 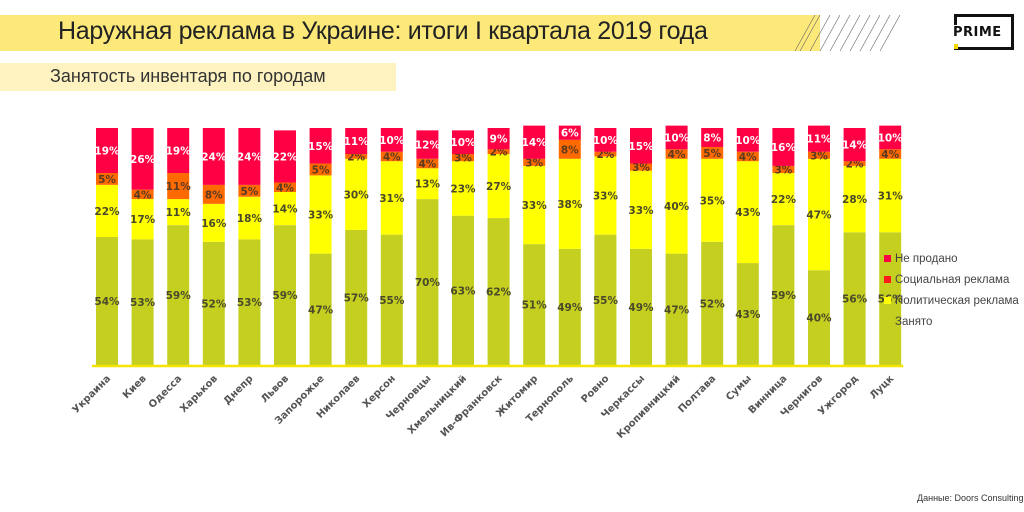 I want to click on data-label-unsold: 6%, so click(x=570, y=134).